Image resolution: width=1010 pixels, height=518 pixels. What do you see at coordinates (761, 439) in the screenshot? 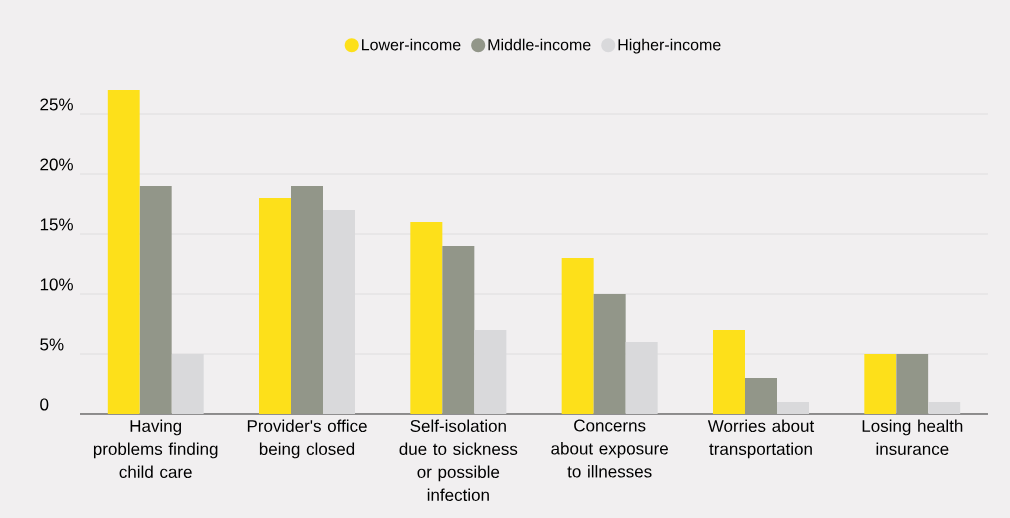
I see `x-tick-label: Worries about transportation` at bounding box center [761, 439].